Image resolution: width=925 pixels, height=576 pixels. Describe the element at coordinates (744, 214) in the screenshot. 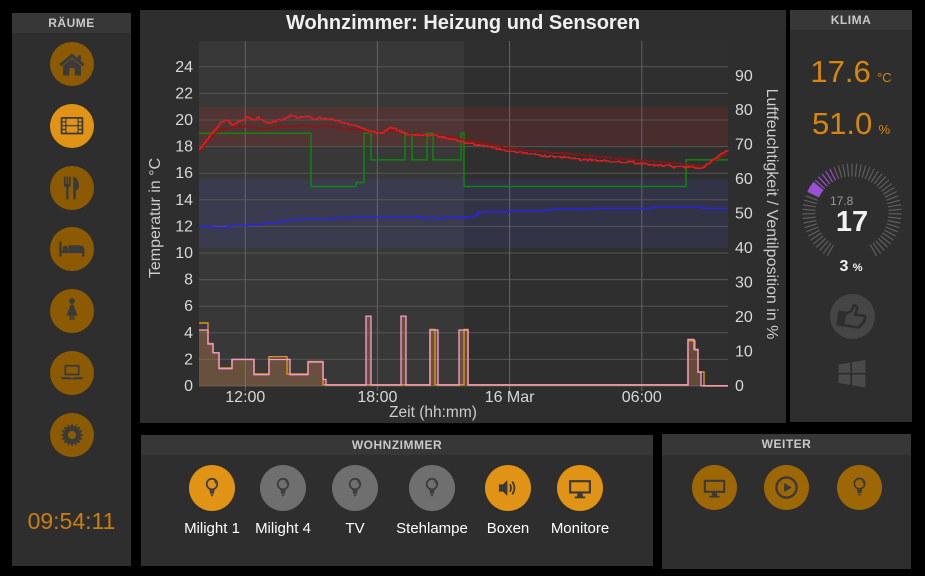

I see `svg-text: 50` at that location.